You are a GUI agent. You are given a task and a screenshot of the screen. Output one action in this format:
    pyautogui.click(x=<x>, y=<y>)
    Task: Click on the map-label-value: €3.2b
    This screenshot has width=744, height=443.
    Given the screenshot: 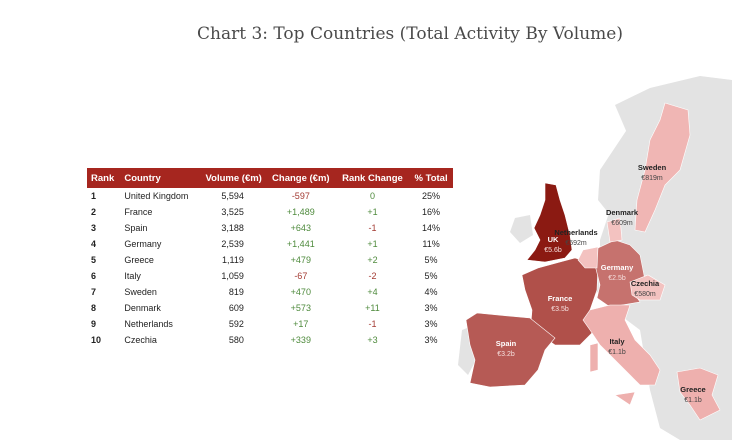 What is the action you would take?
    pyautogui.click(x=506, y=354)
    